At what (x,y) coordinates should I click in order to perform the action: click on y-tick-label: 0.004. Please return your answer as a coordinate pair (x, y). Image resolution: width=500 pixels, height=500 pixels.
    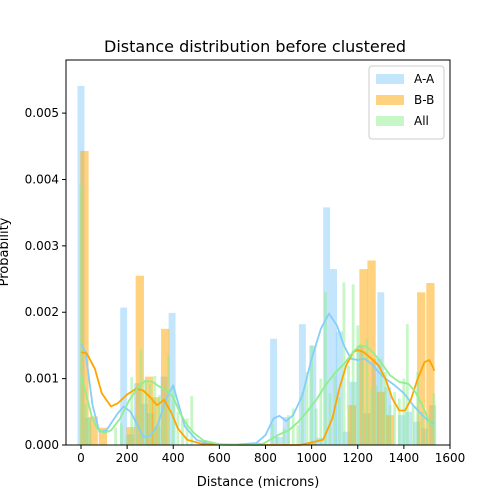
    Looking at the image, I should click on (42, 179).